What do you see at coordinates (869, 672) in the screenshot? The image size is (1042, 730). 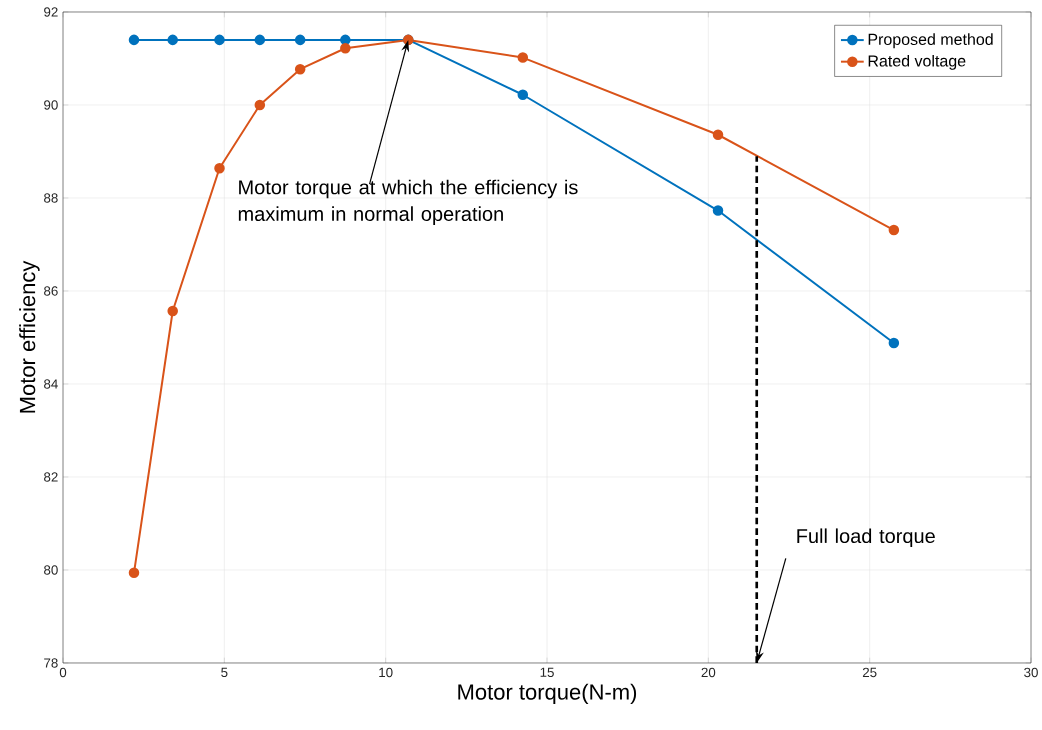 I see `x-tick-label: 25` at bounding box center [869, 672].